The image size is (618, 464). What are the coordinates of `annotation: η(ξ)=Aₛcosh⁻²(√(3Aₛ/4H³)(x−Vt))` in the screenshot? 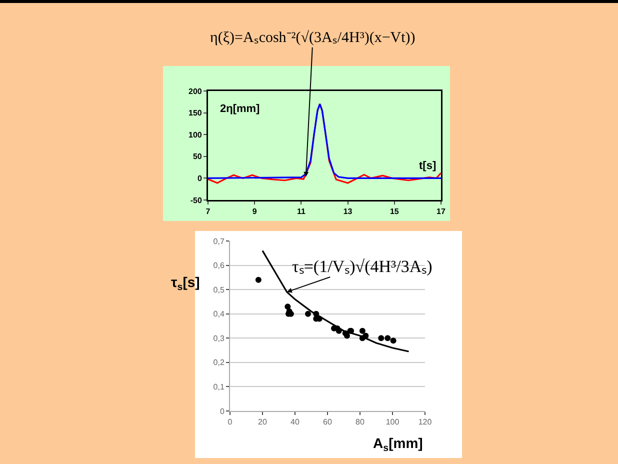 It's located at (313, 38).